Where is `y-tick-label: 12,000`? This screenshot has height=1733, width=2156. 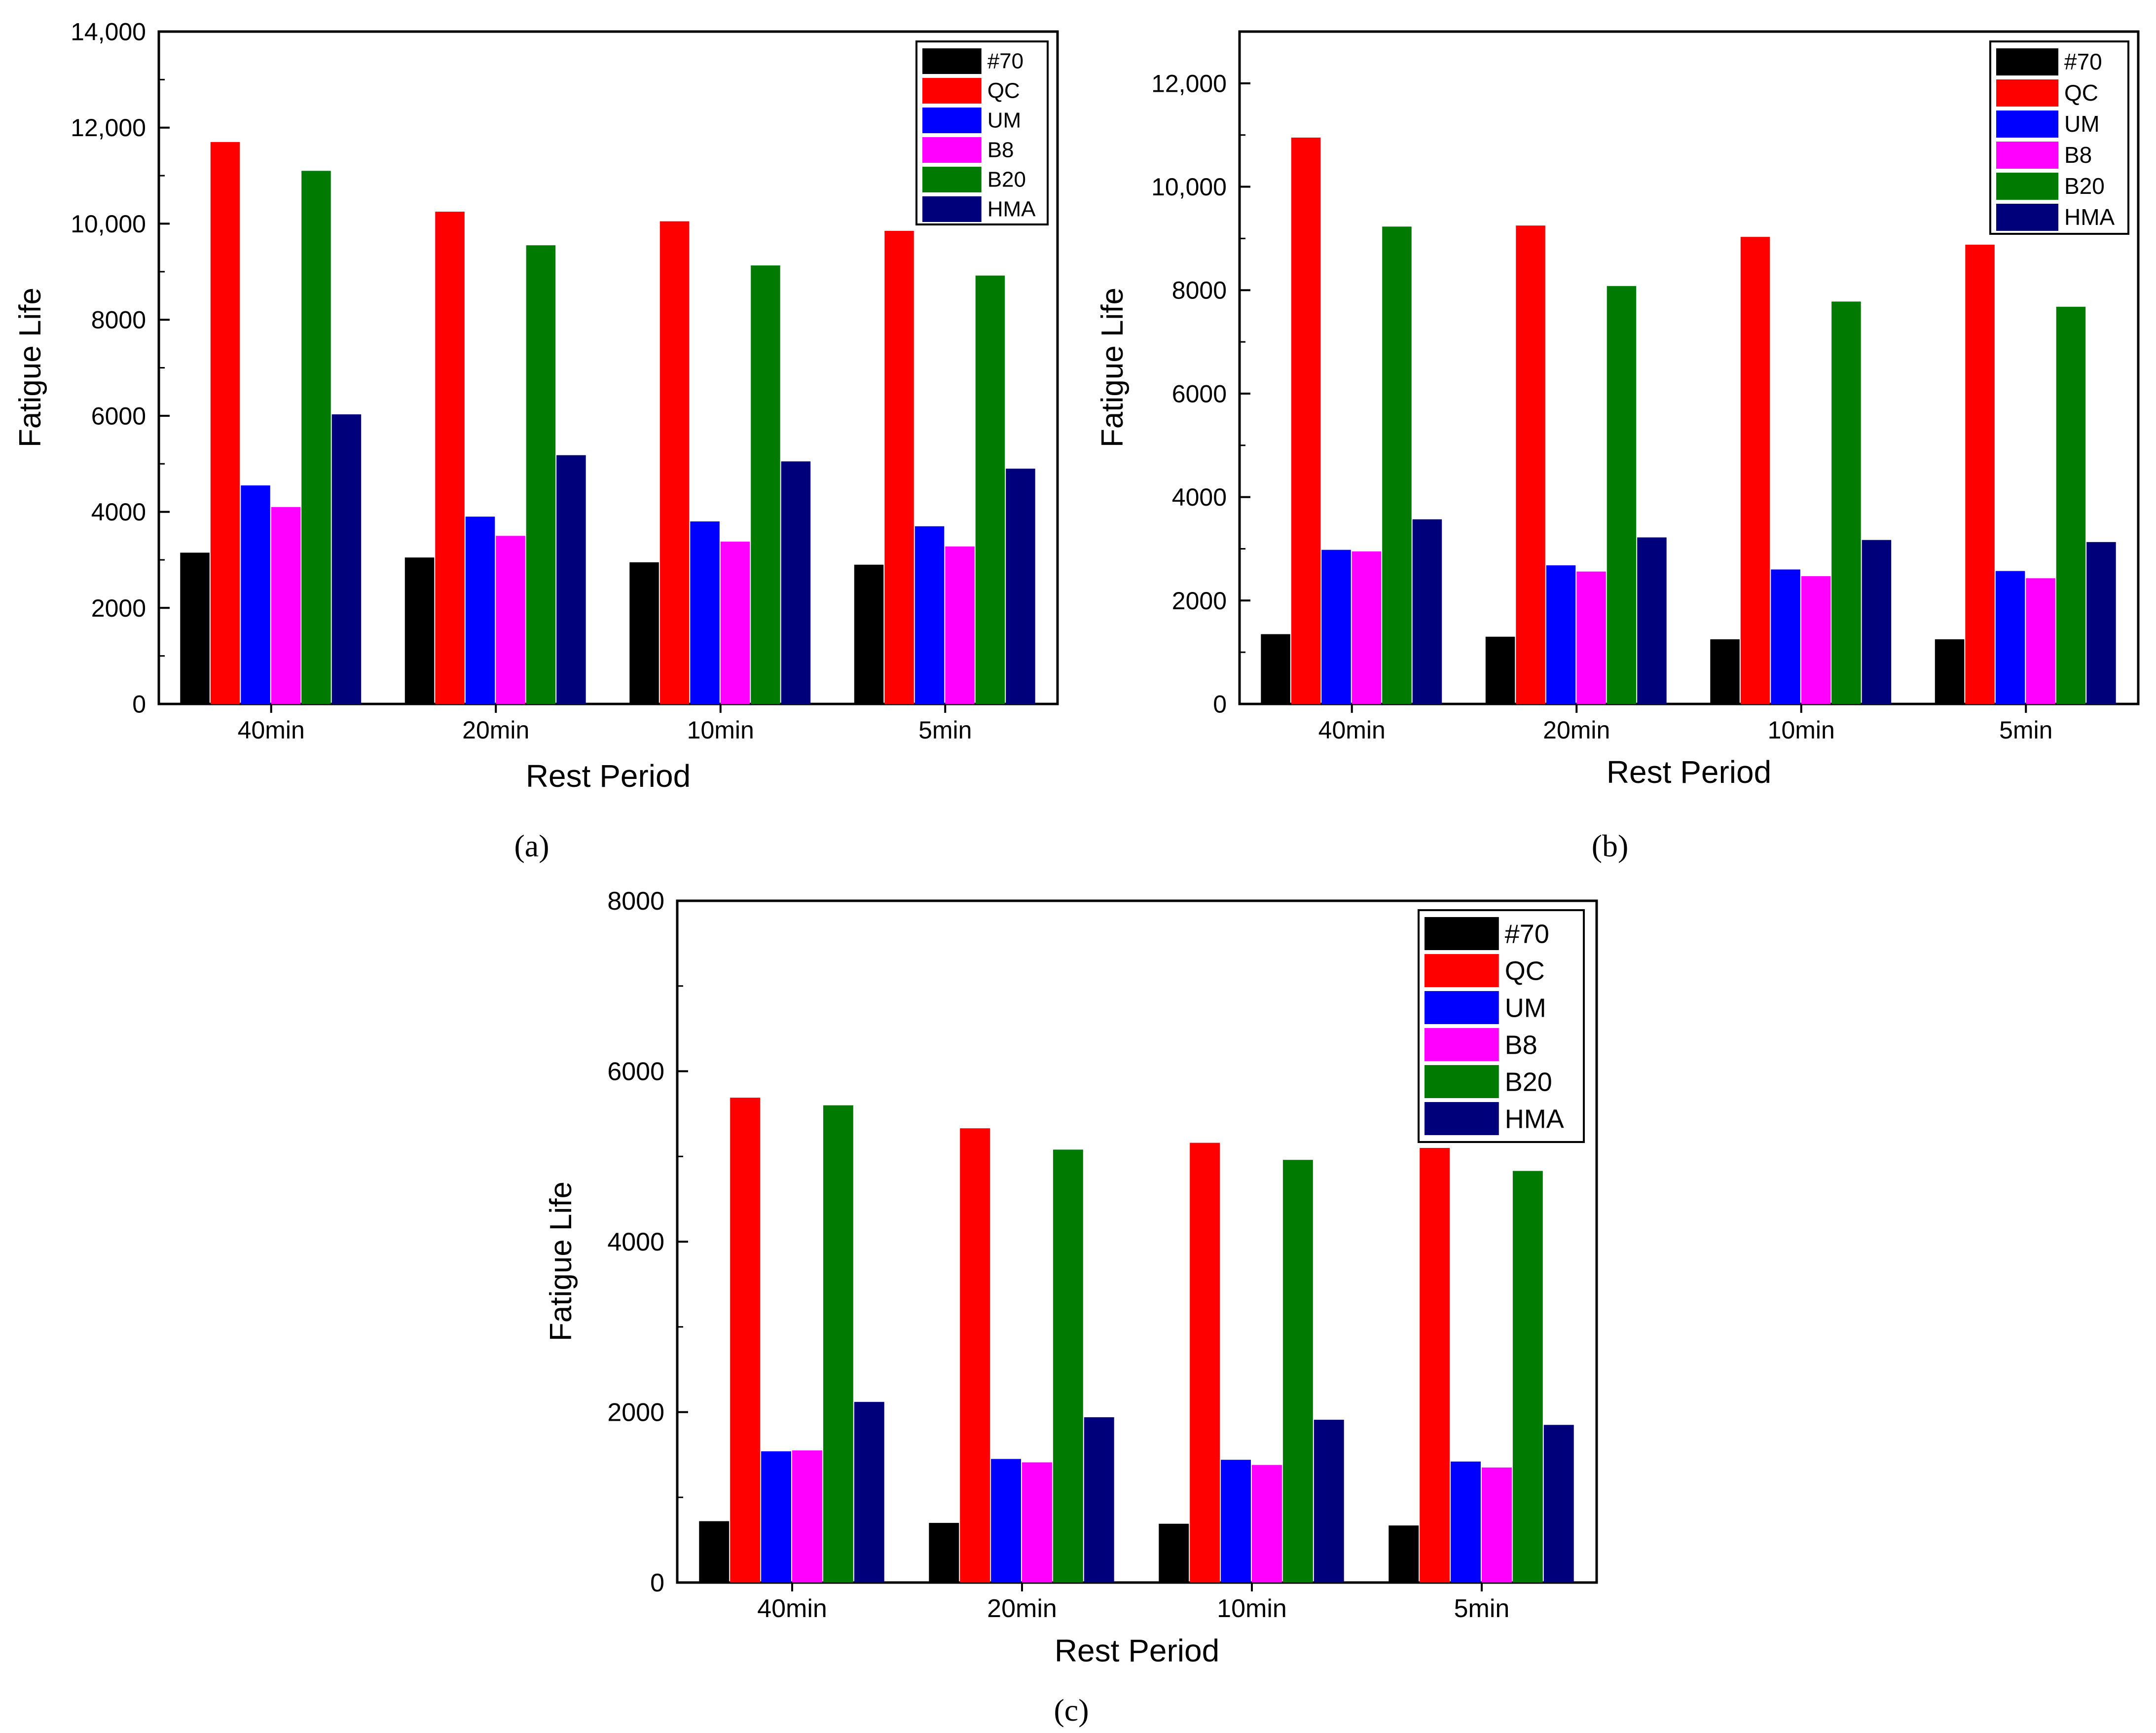
y-tick-label: 12,000 is located at coordinates (1189, 83).